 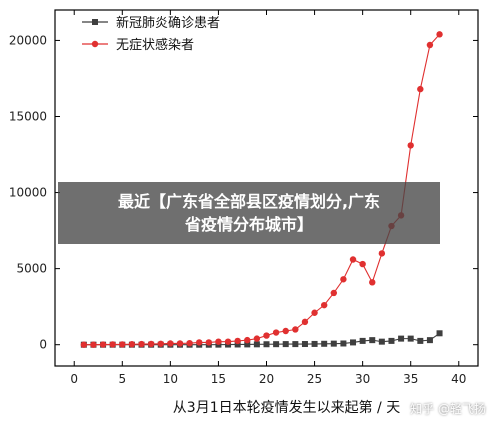 What do you see at coordinates (249, 213) in the screenshot?
I see `article-title-overlay: 最近【广东省全部县区疫情划分,广东 省疫情分布城市】` at bounding box center [249, 213].